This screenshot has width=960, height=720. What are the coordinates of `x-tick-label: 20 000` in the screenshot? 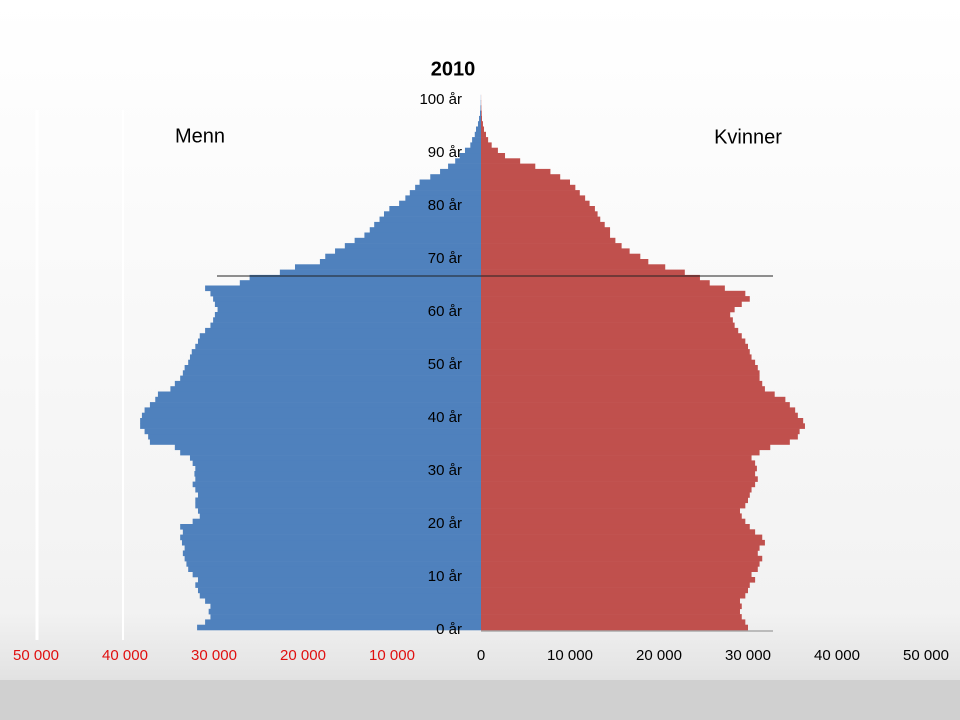 It's located at (659, 655).